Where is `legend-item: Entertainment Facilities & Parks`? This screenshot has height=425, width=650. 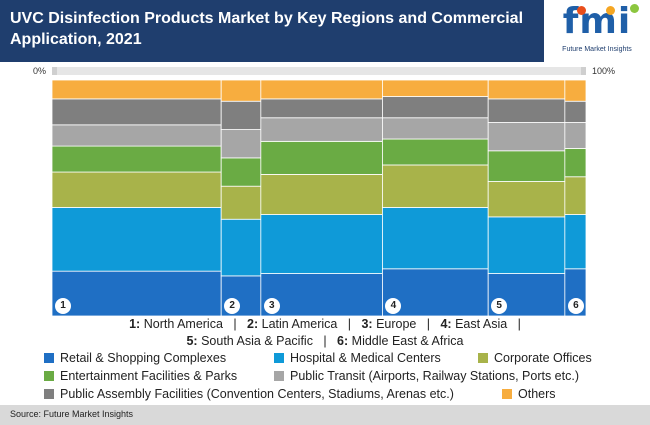 legend-item: Entertainment Facilities & Parks is located at coordinates (140, 376).